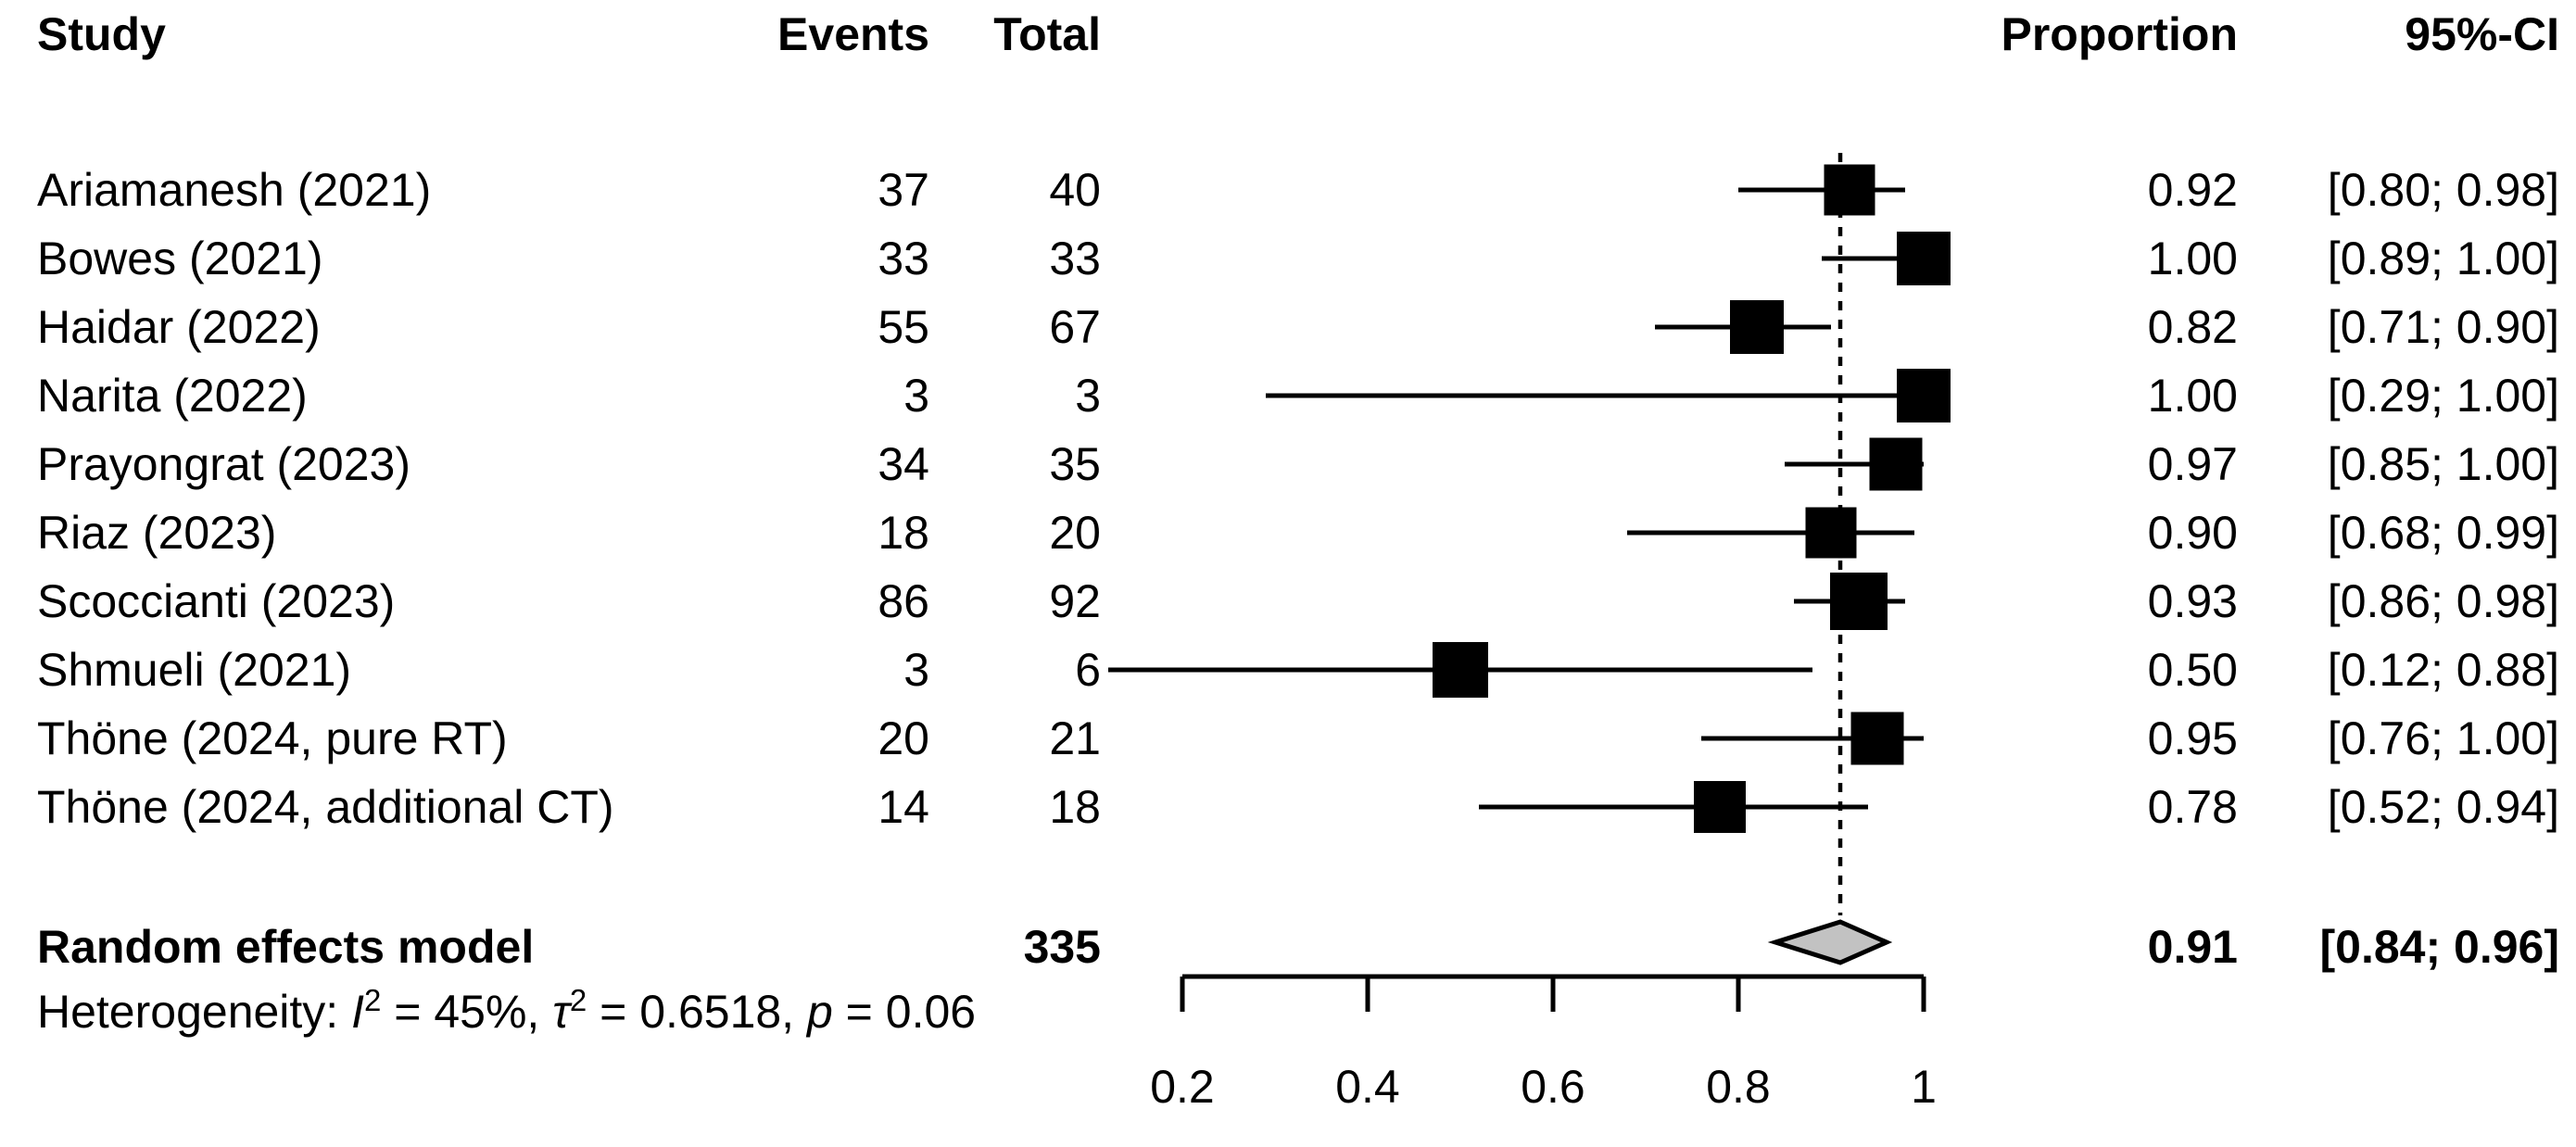 The width and height of the screenshot is (2576, 1147). What do you see at coordinates (1924, 1087) in the screenshot?
I see `x-axis-tick-label: 1` at bounding box center [1924, 1087].